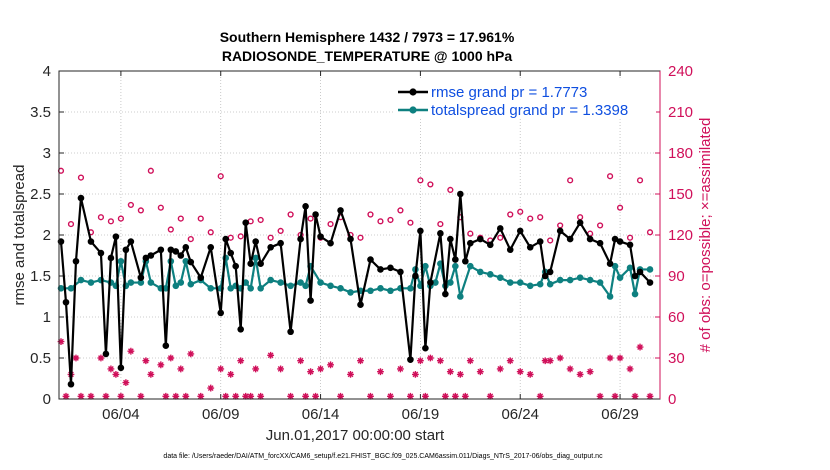 Image resolution: width=830 pixels, height=470 pixels. I want to click on legend-rmse-marker, so click(413, 92).